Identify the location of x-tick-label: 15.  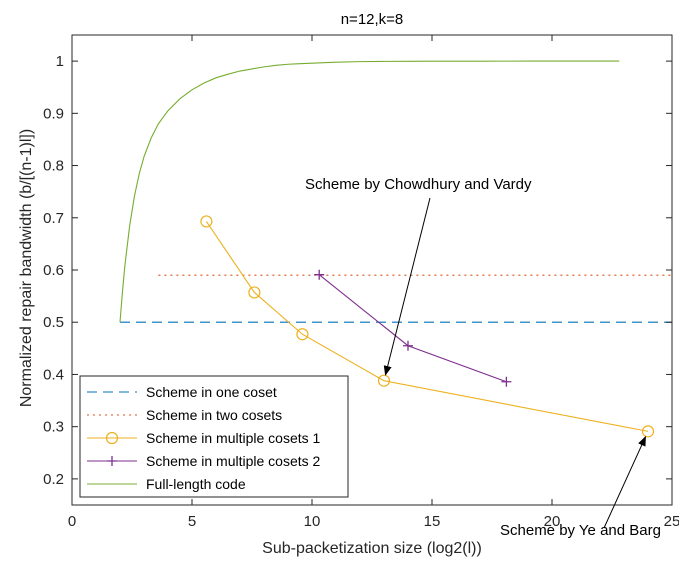
(432, 521).